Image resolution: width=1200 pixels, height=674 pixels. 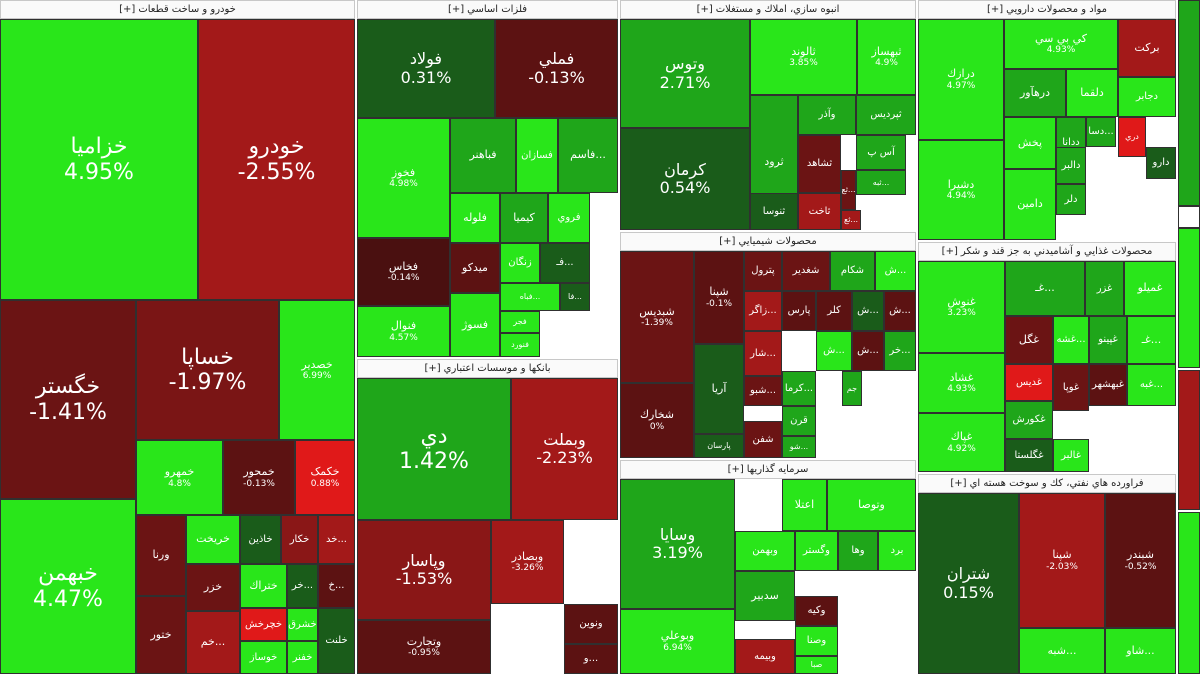 What do you see at coordinates (816, 551) in the screenshot?
I see `stock-tile: وگستر` at bounding box center [816, 551].